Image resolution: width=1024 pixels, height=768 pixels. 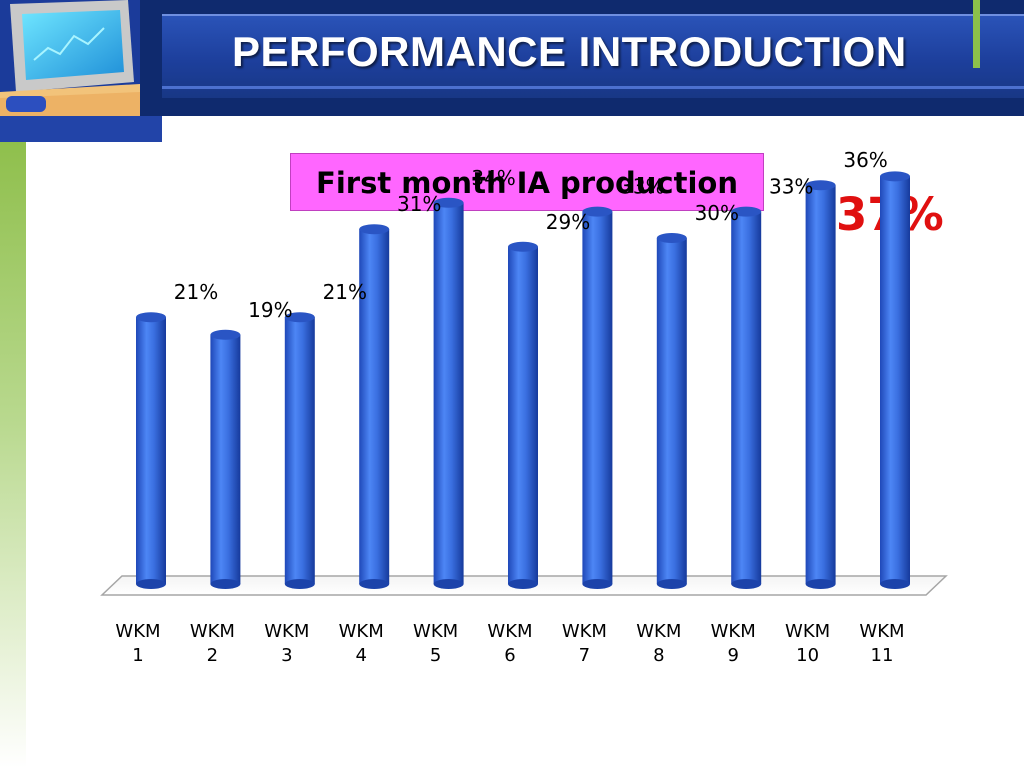 I want to click on x-tick-label-2: WKM 2, so click(x=212, y=643).